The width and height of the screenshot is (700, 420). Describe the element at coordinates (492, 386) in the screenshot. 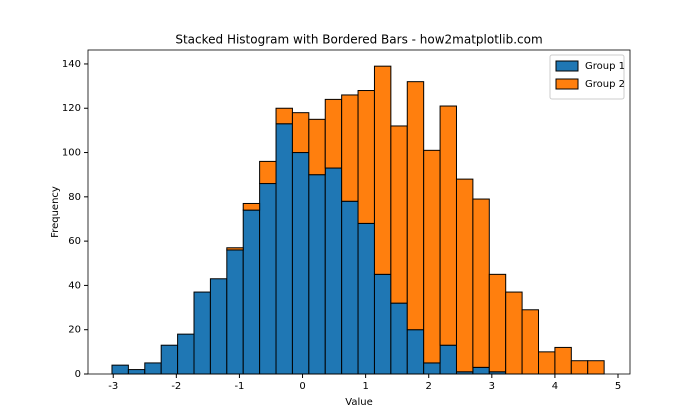

I see `x-tick-label: 3` at that location.